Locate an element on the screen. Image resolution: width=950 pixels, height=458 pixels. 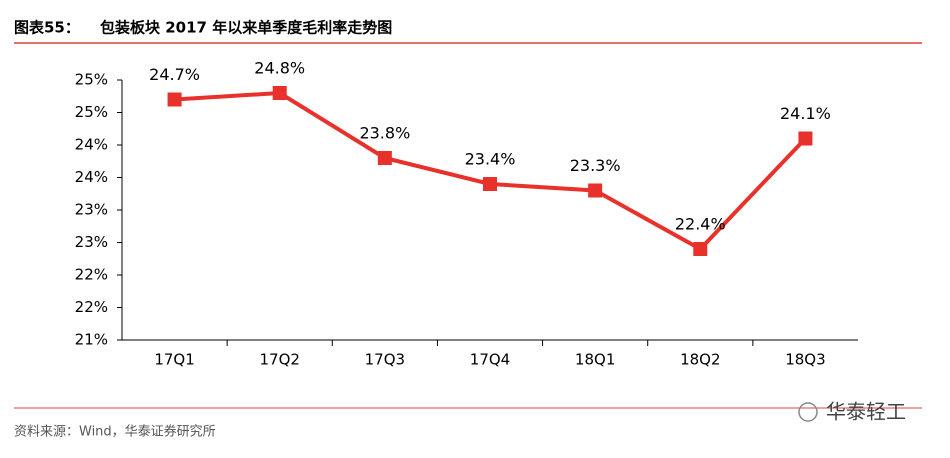
x-tick-label: 17Q1 is located at coordinates (174, 360).